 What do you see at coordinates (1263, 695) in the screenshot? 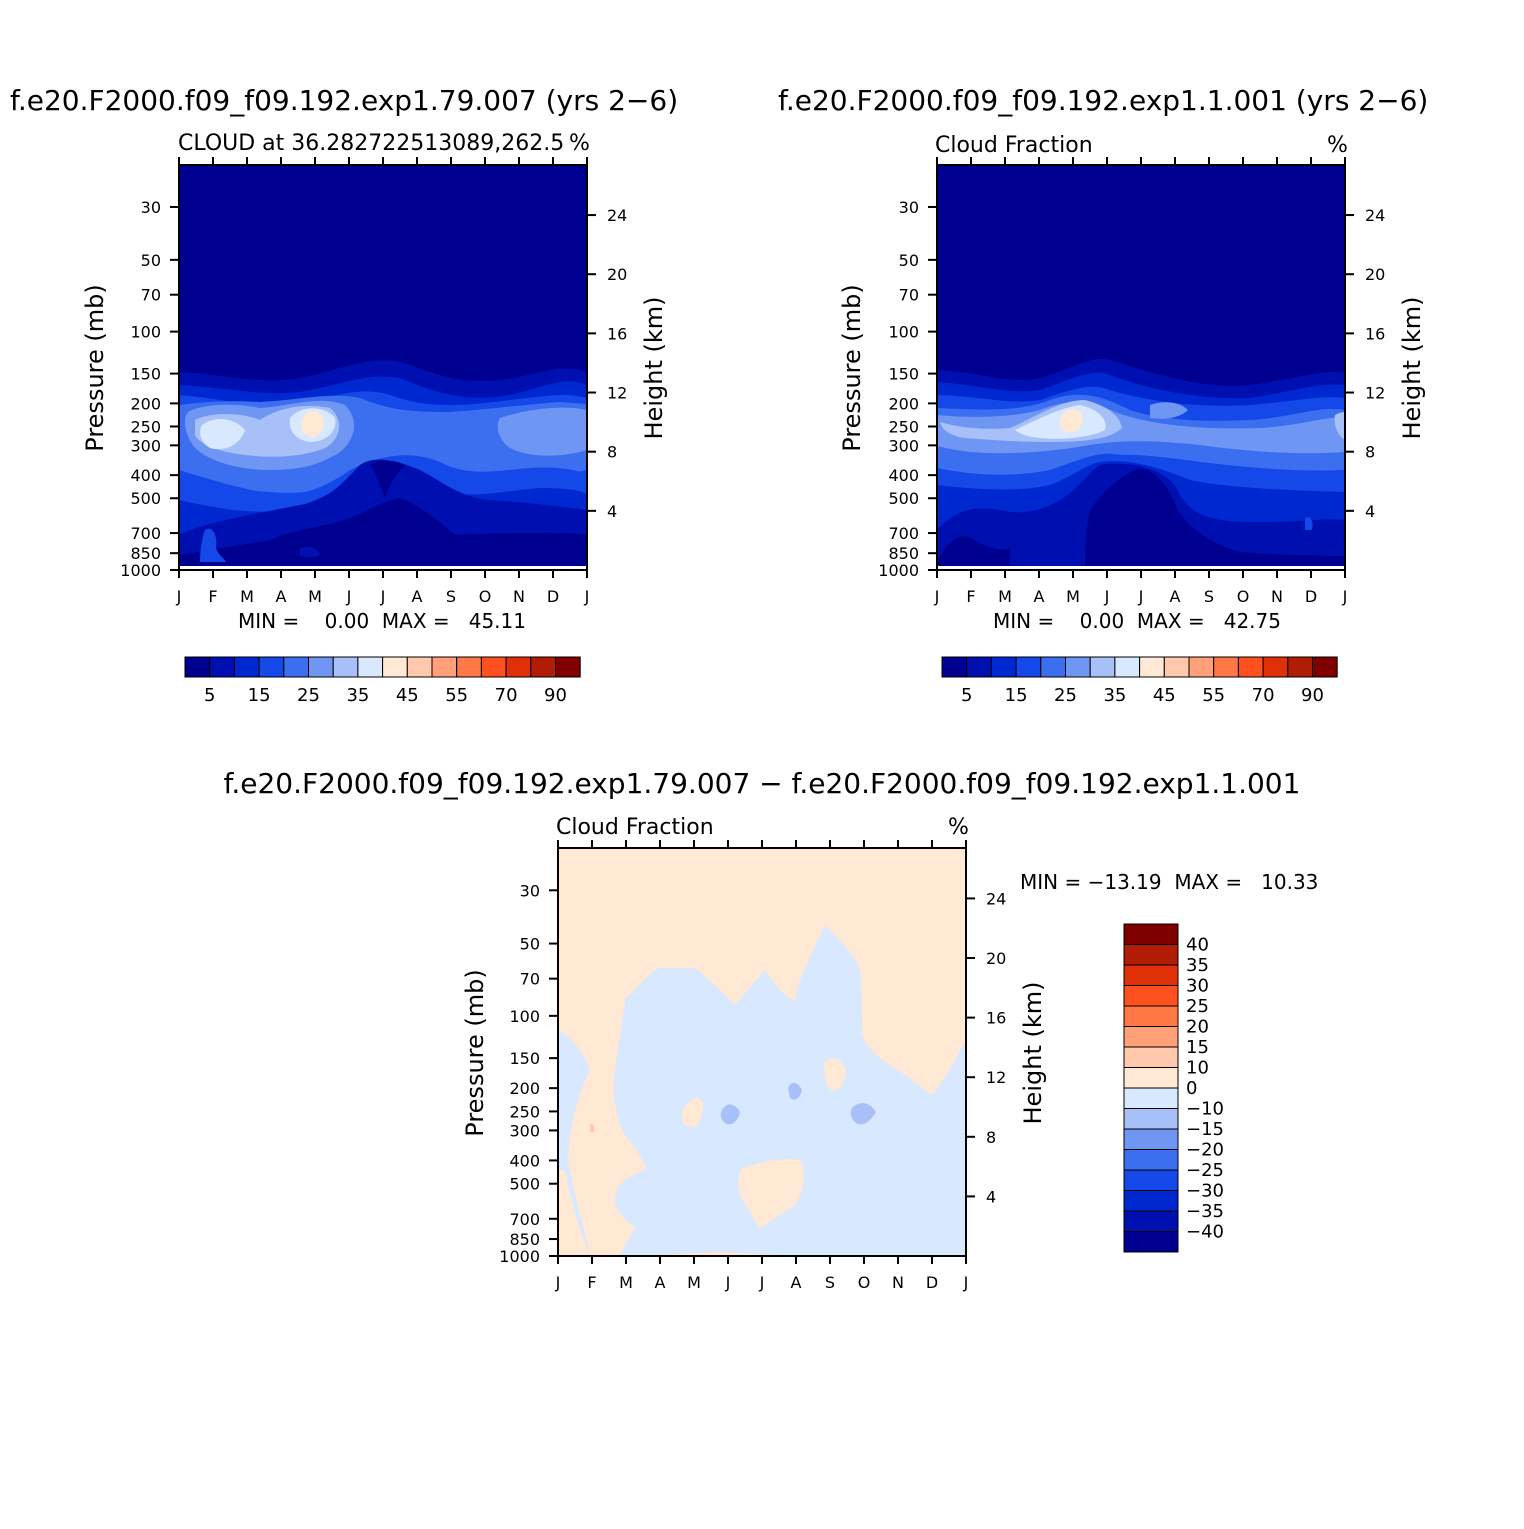
I see `colorbar-label: 70` at bounding box center [1263, 695].